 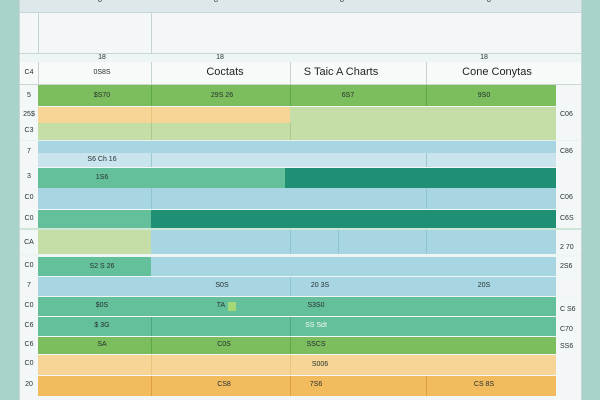 What do you see at coordinates (225, 72) in the screenshot?
I see `column-title: Coctats` at bounding box center [225, 72].